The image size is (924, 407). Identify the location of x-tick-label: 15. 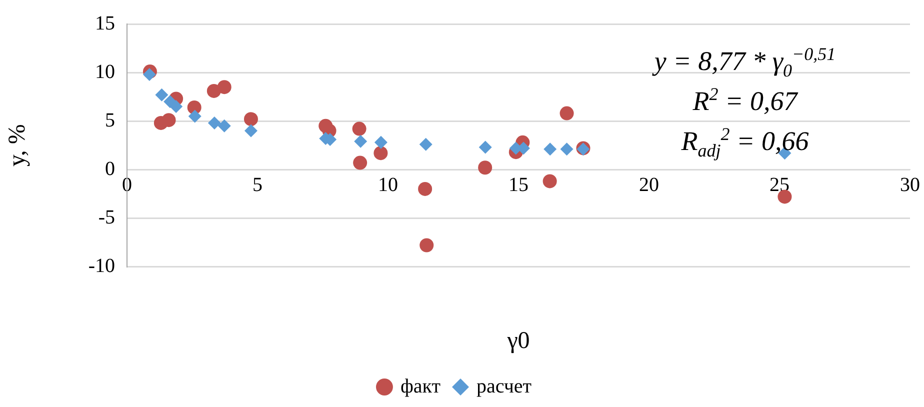
(518, 185).